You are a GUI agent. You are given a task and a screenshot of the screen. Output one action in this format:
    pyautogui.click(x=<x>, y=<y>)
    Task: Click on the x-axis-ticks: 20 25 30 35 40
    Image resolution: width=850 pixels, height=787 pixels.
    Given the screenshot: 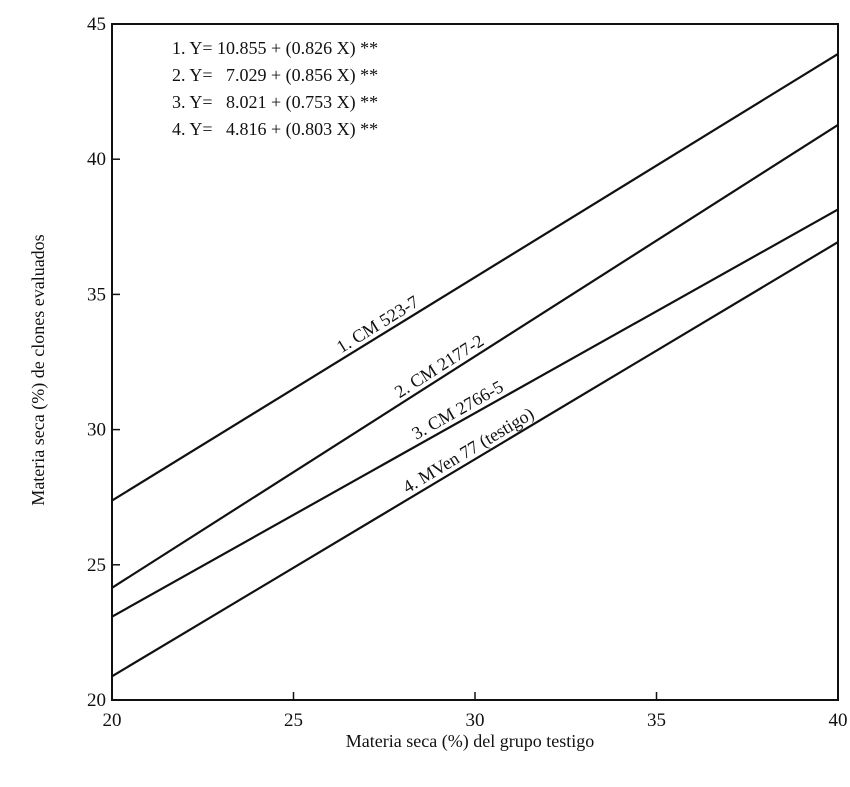 What is the action you would take?
    pyautogui.click(x=475, y=711)
    